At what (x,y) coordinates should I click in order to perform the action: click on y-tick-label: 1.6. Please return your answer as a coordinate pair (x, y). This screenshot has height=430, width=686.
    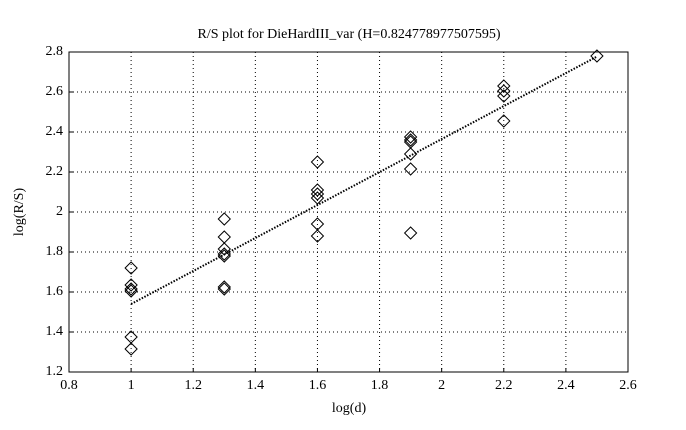
    Looking at the image, I should click on (55, 291).